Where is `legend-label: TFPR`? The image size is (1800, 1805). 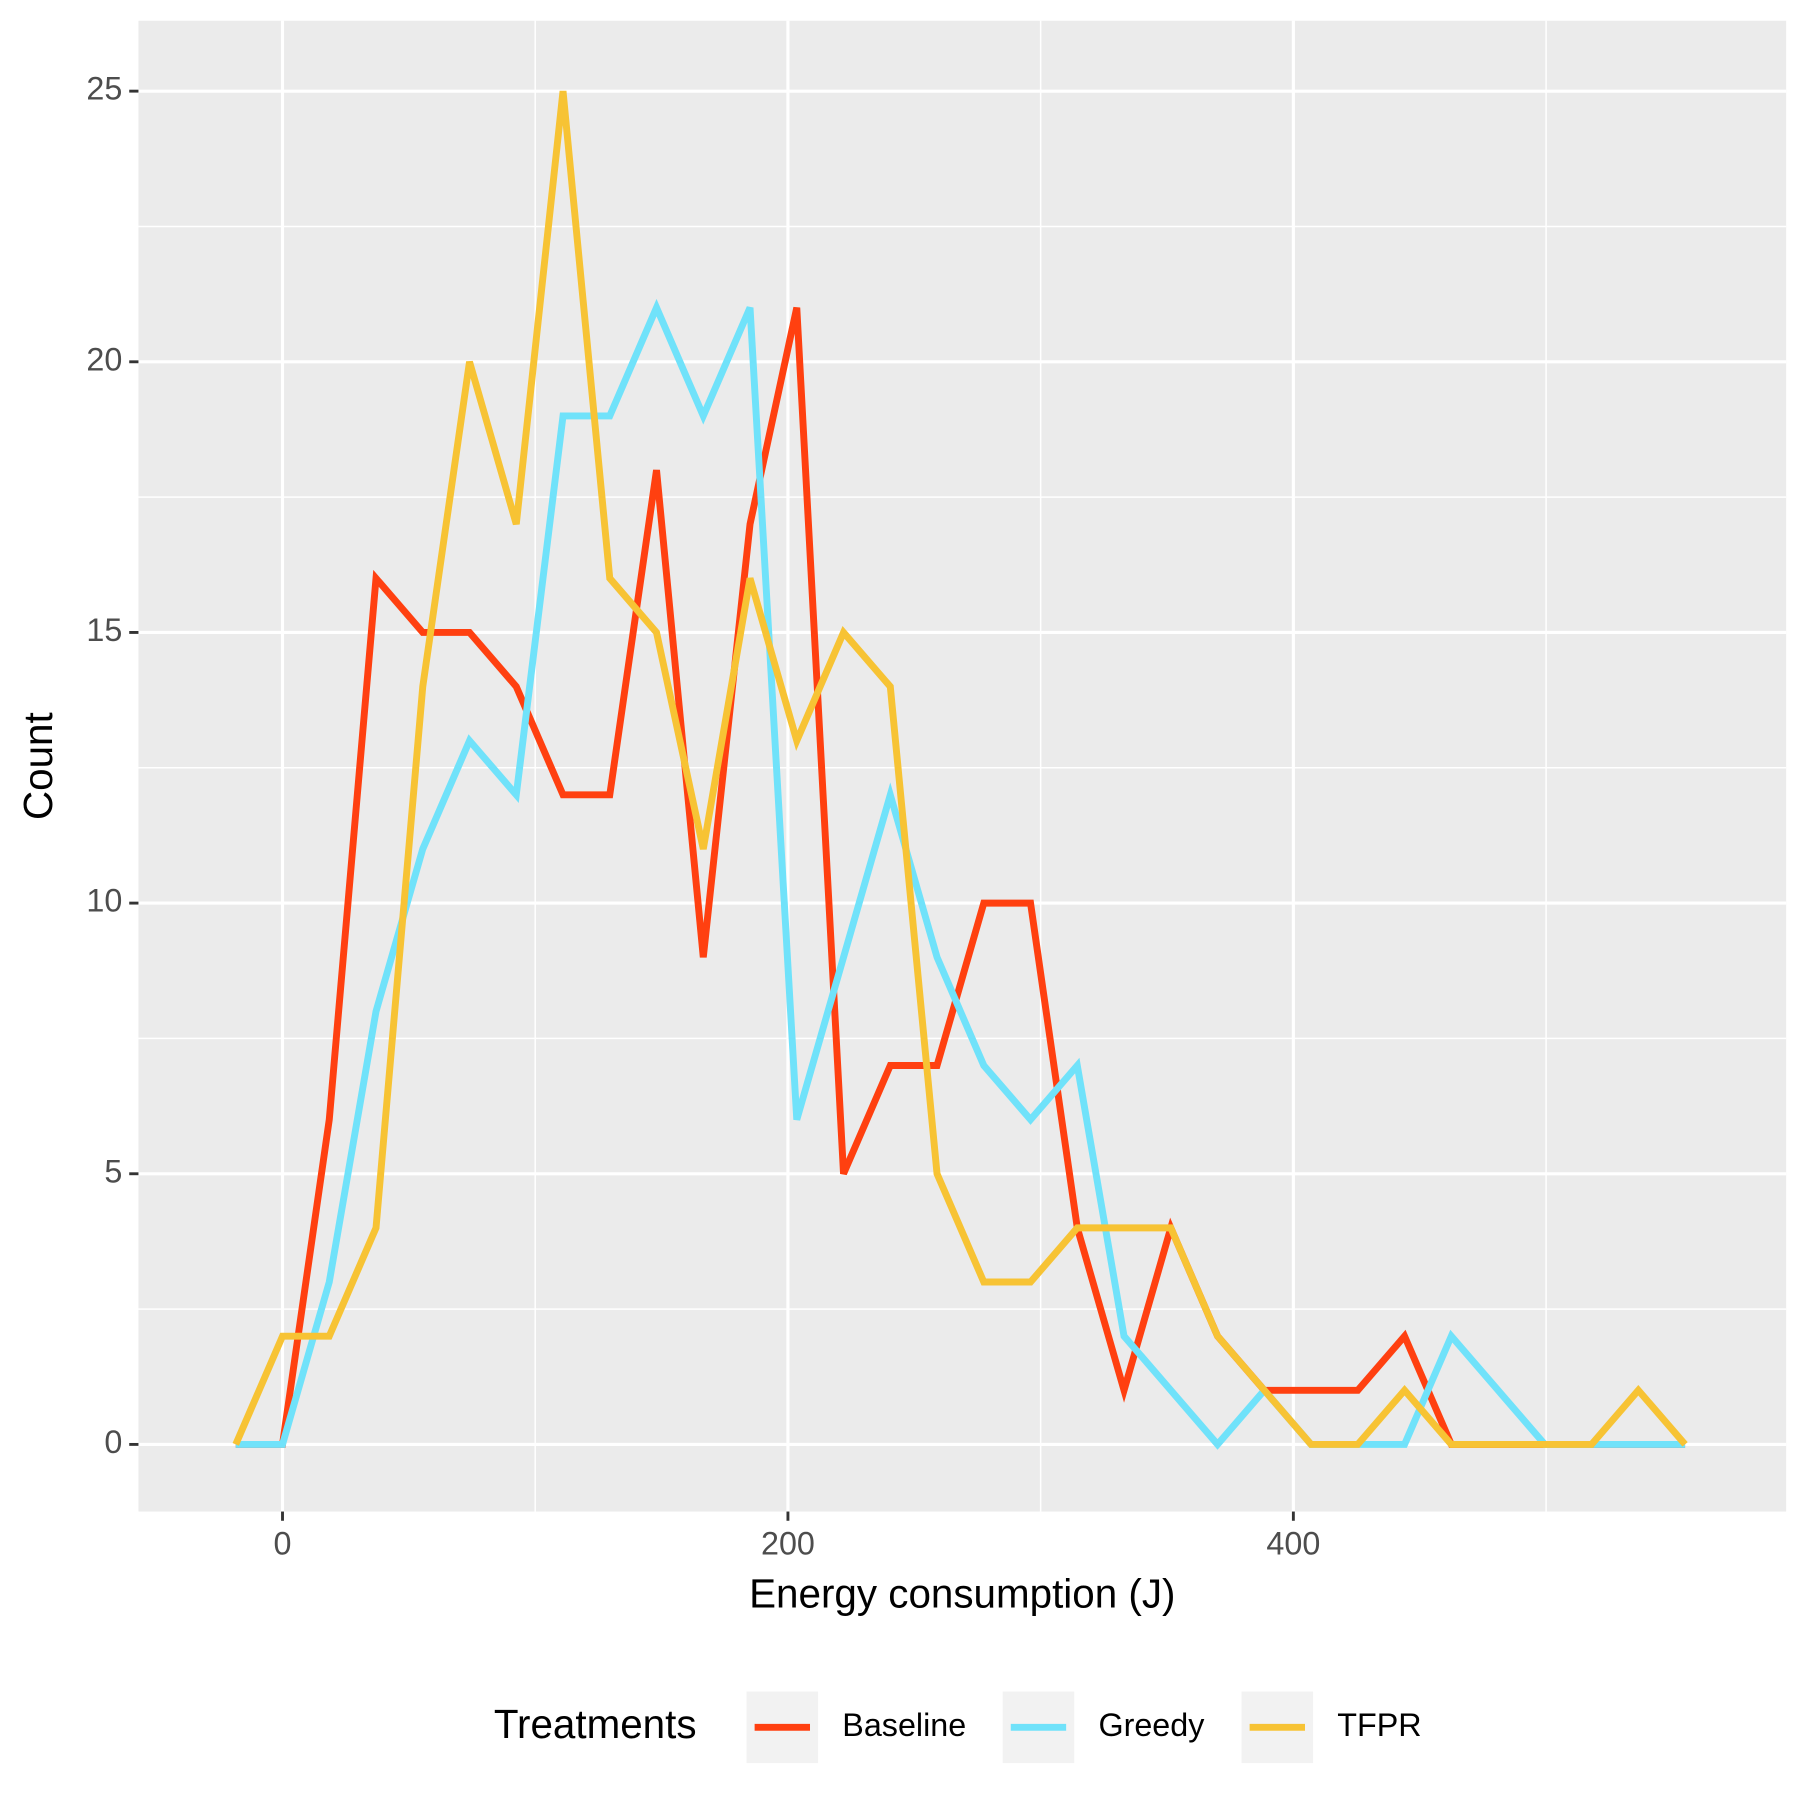 legend-label: TFPR is located at coordinates (1379, 1725).